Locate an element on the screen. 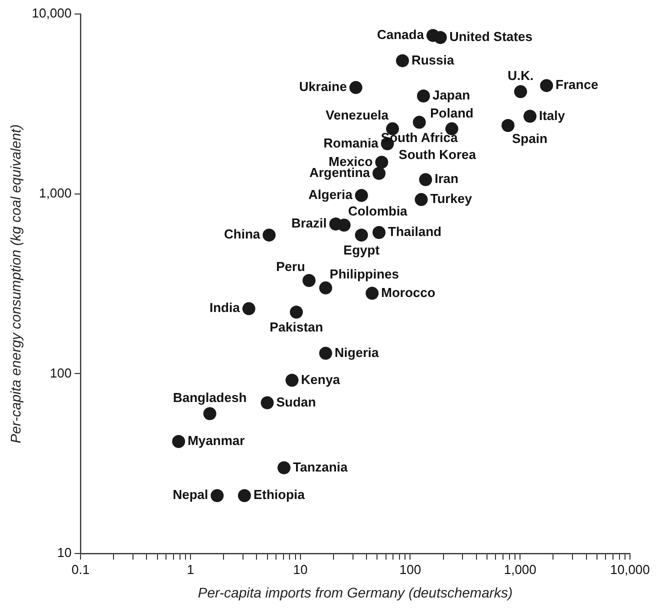 The image size is (662, 608). y-tick-label: 10 is located at coordinates (64, 552).